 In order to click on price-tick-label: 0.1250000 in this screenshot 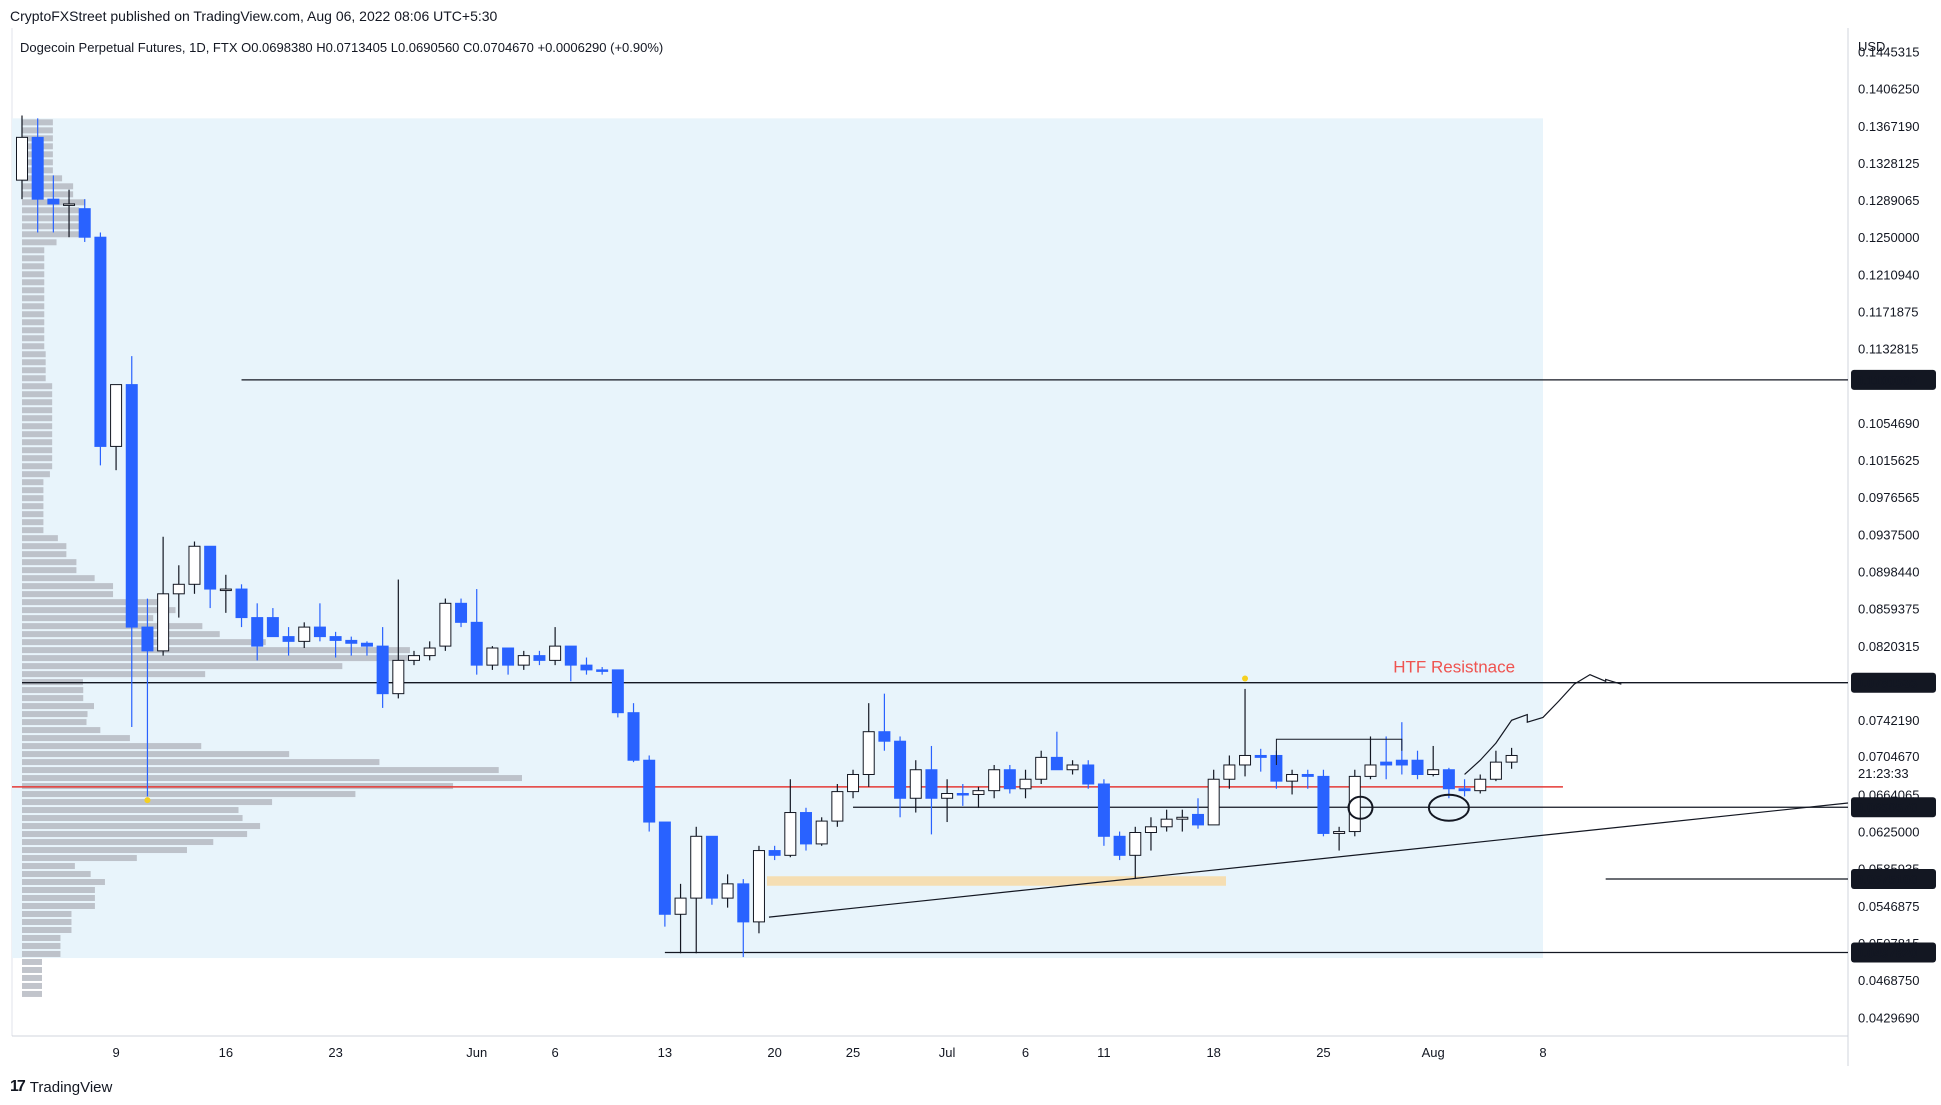, I will do `click(1888, 237)`.